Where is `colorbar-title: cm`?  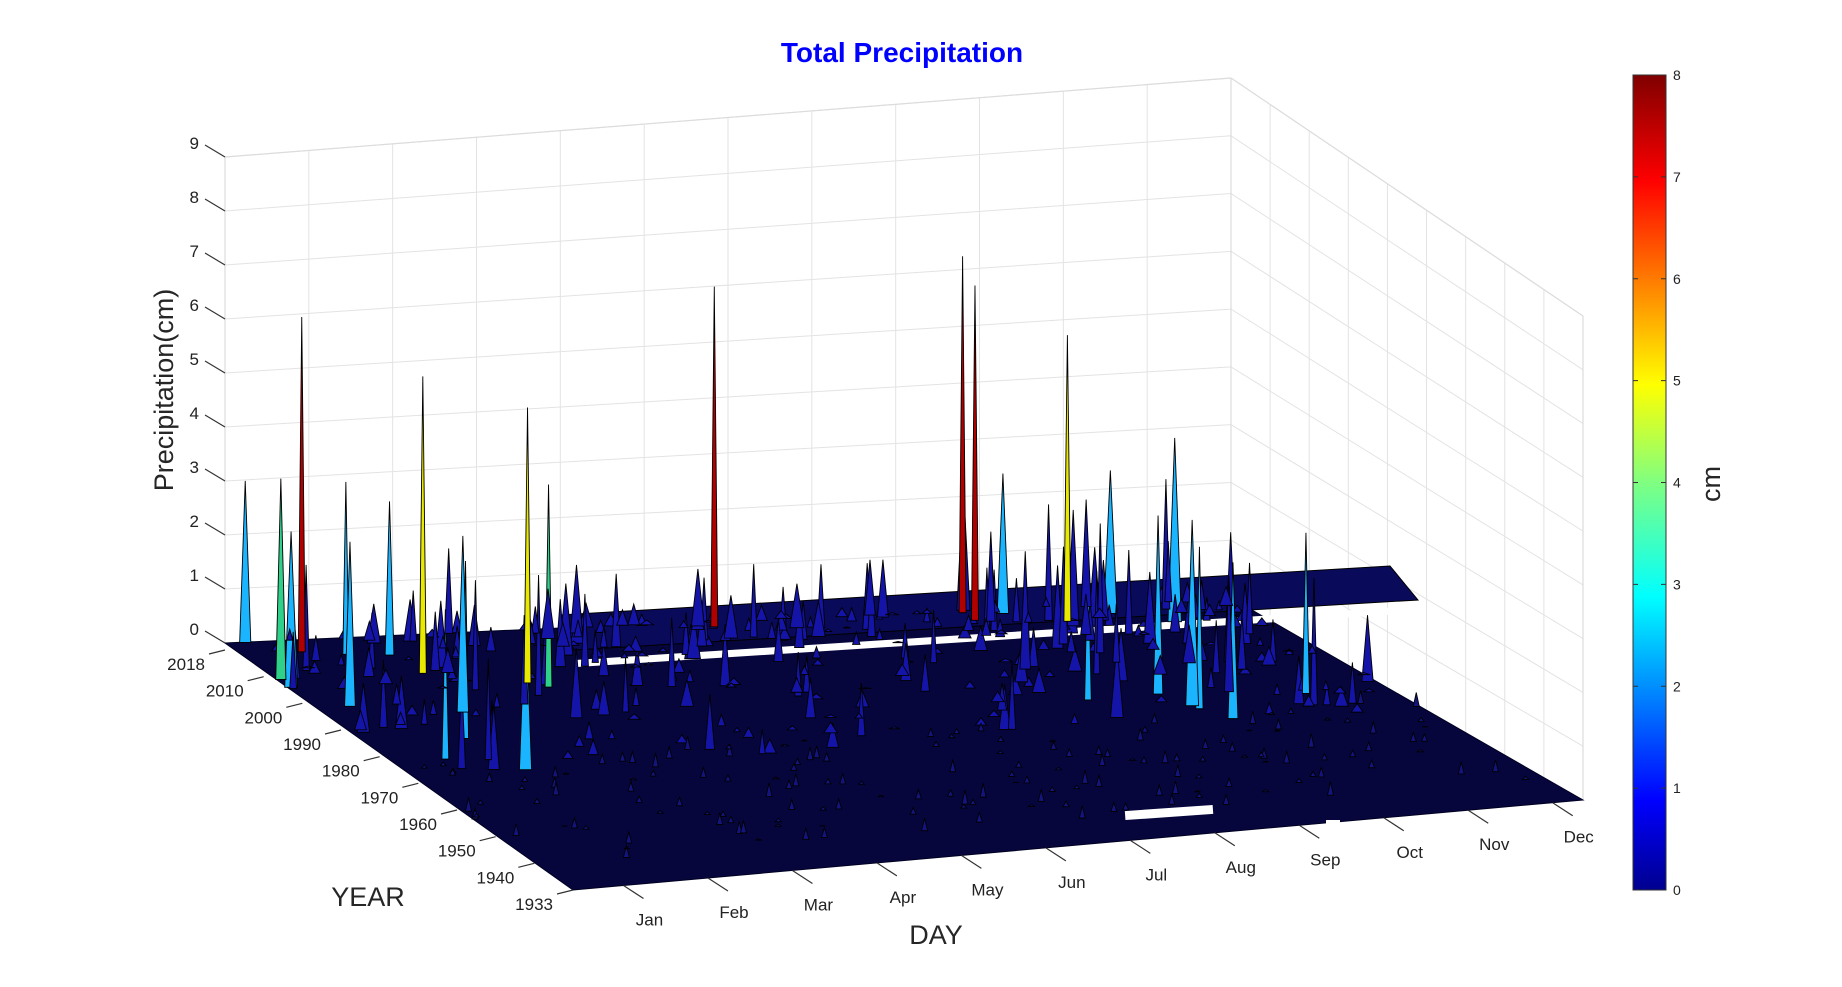
colorbar-title: cm is located at coordinates (1711, 484).